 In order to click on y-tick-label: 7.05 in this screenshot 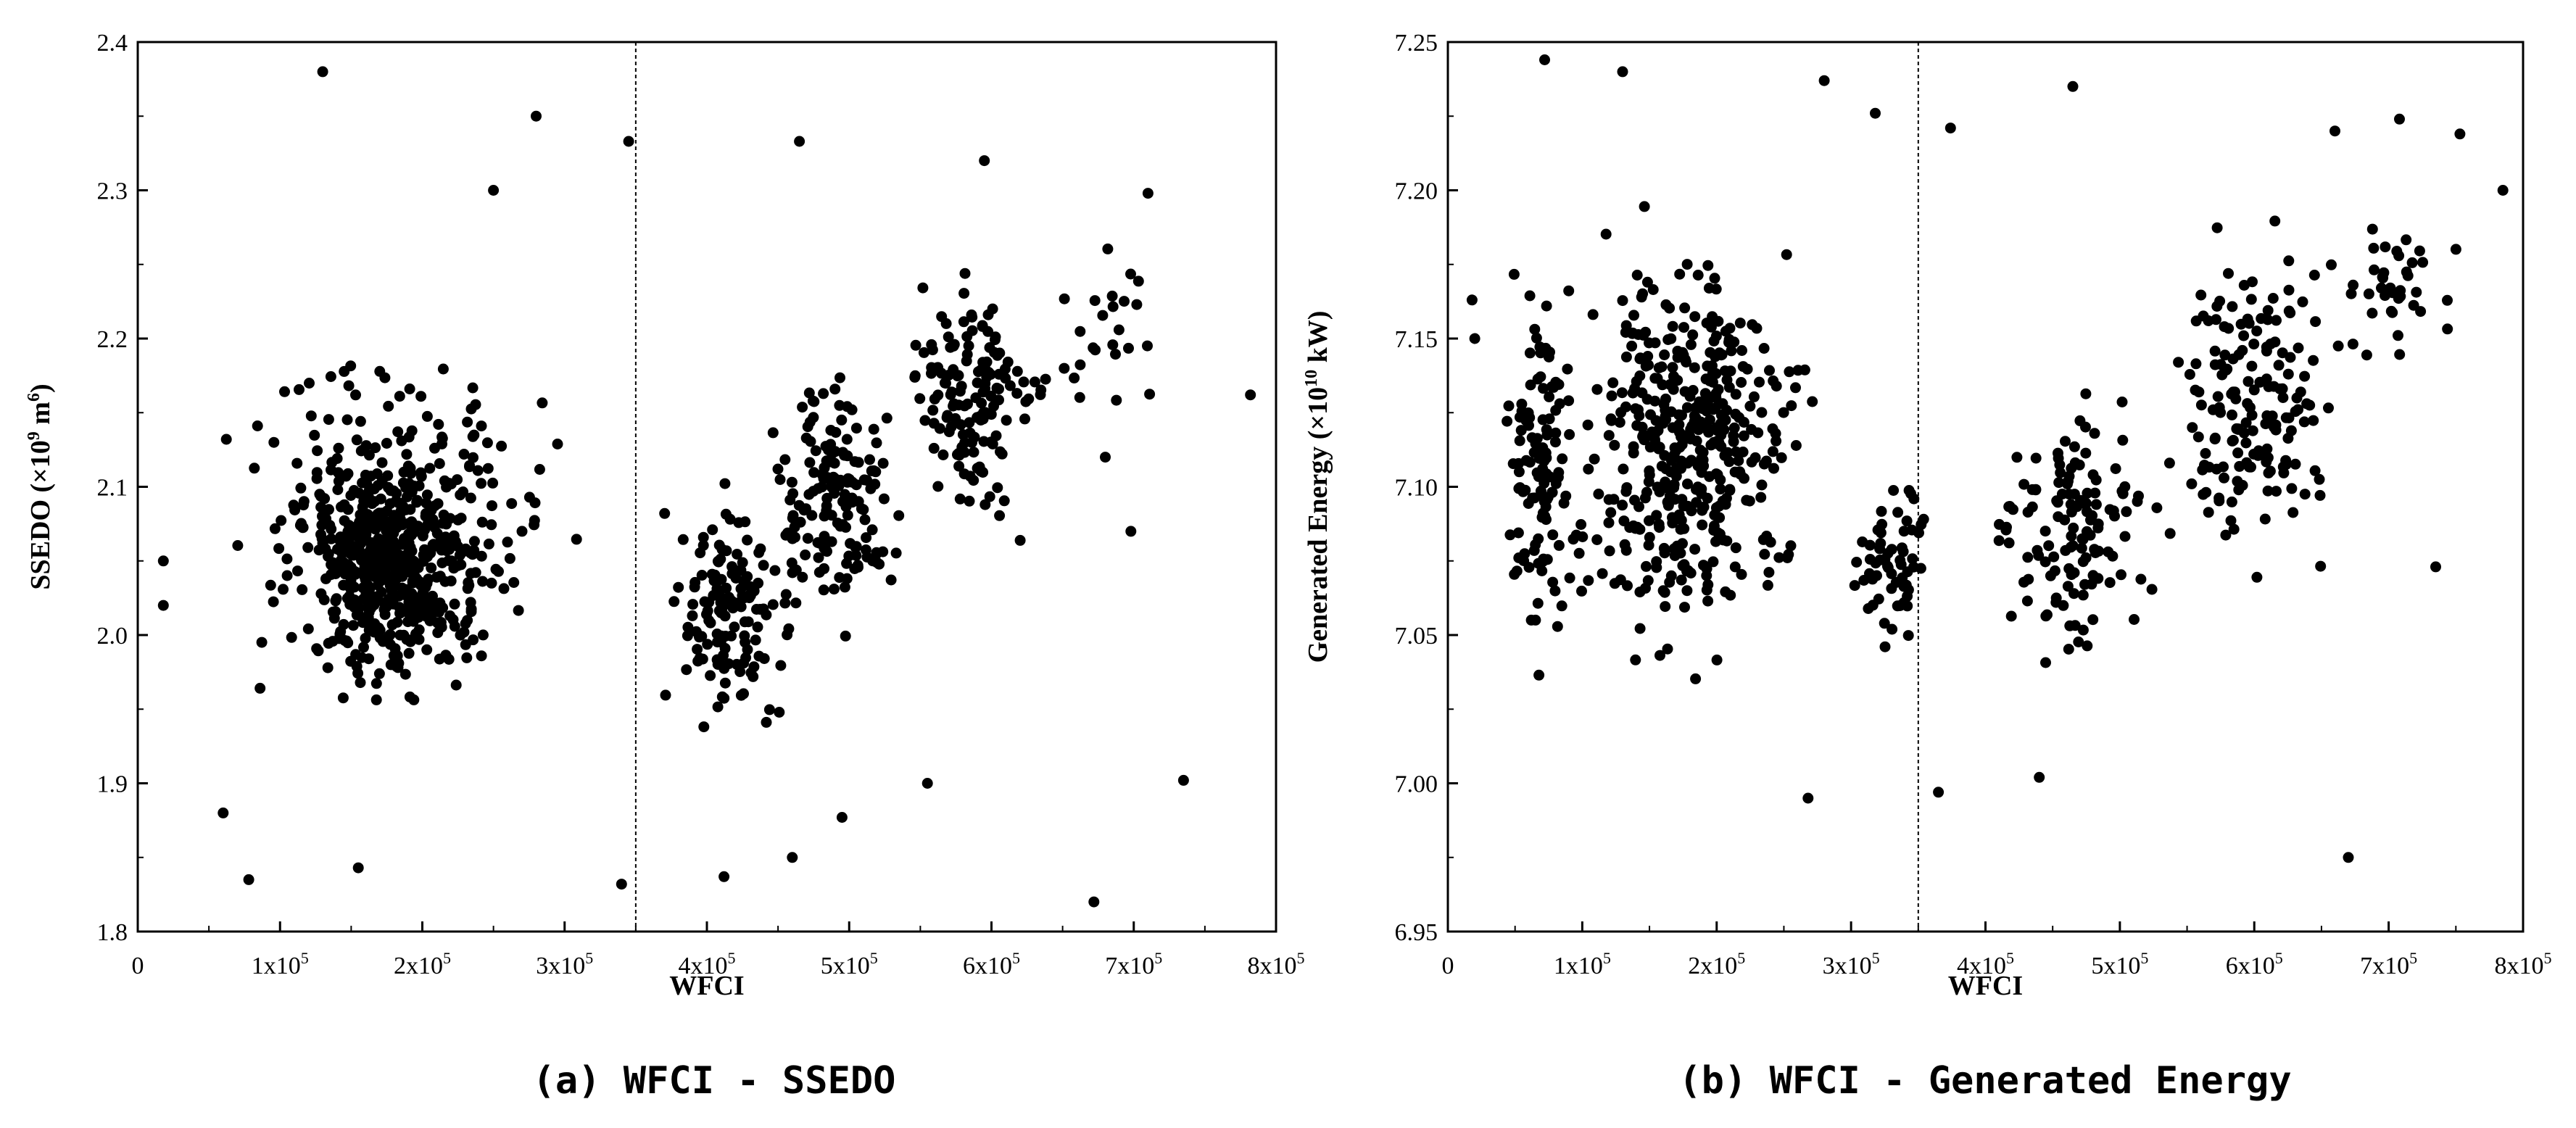, I will do `click(1416, 636)`.